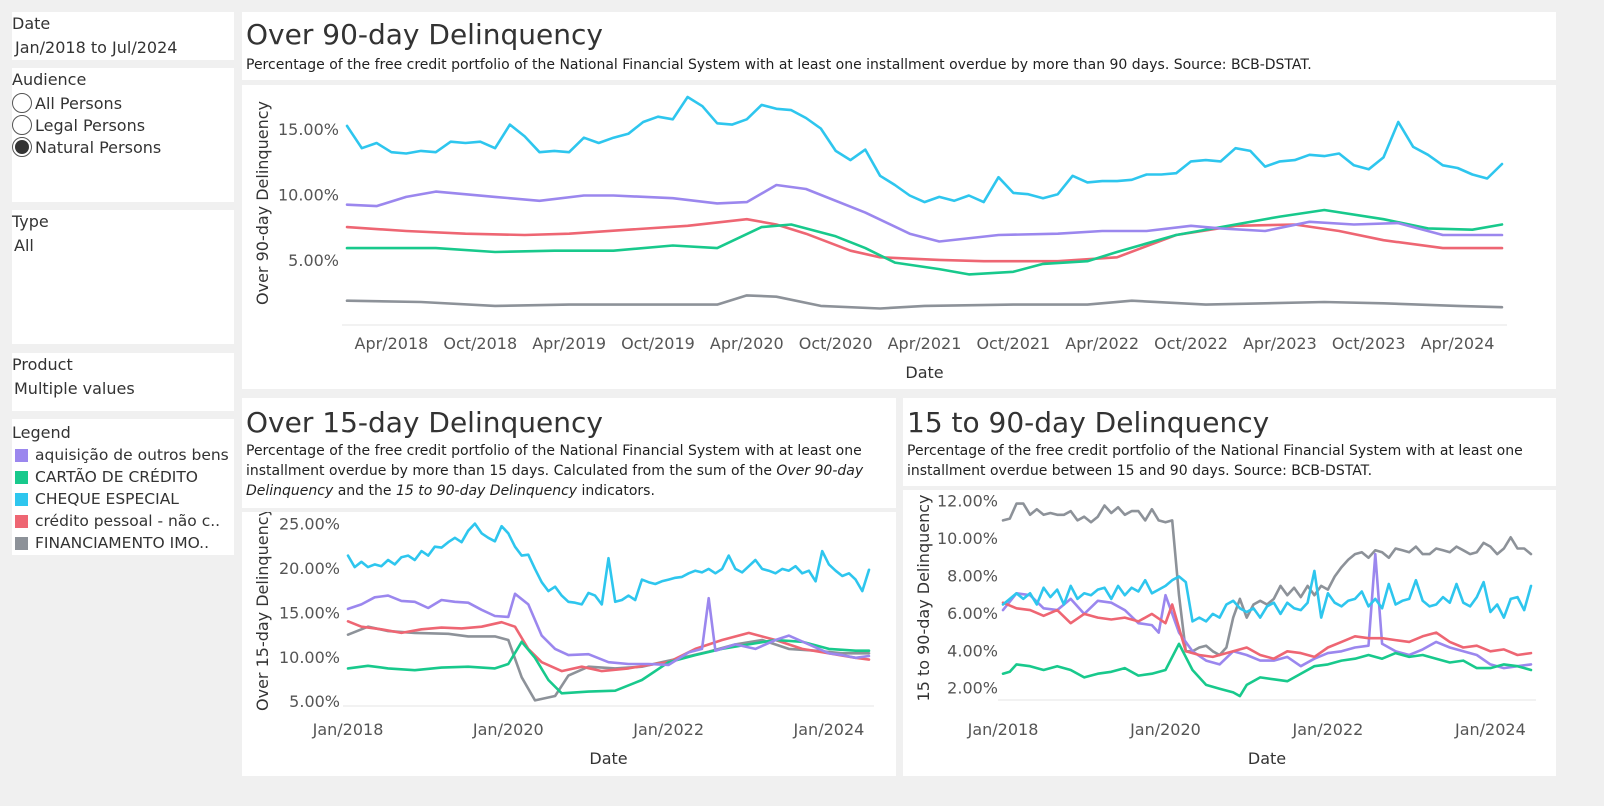 Image resolution: width=1604 pixels, height=806 pixels. Describe the element at coordinates (1369, 343) in the screenshot. I see `x-tick-label: Oct/2023` at that location.